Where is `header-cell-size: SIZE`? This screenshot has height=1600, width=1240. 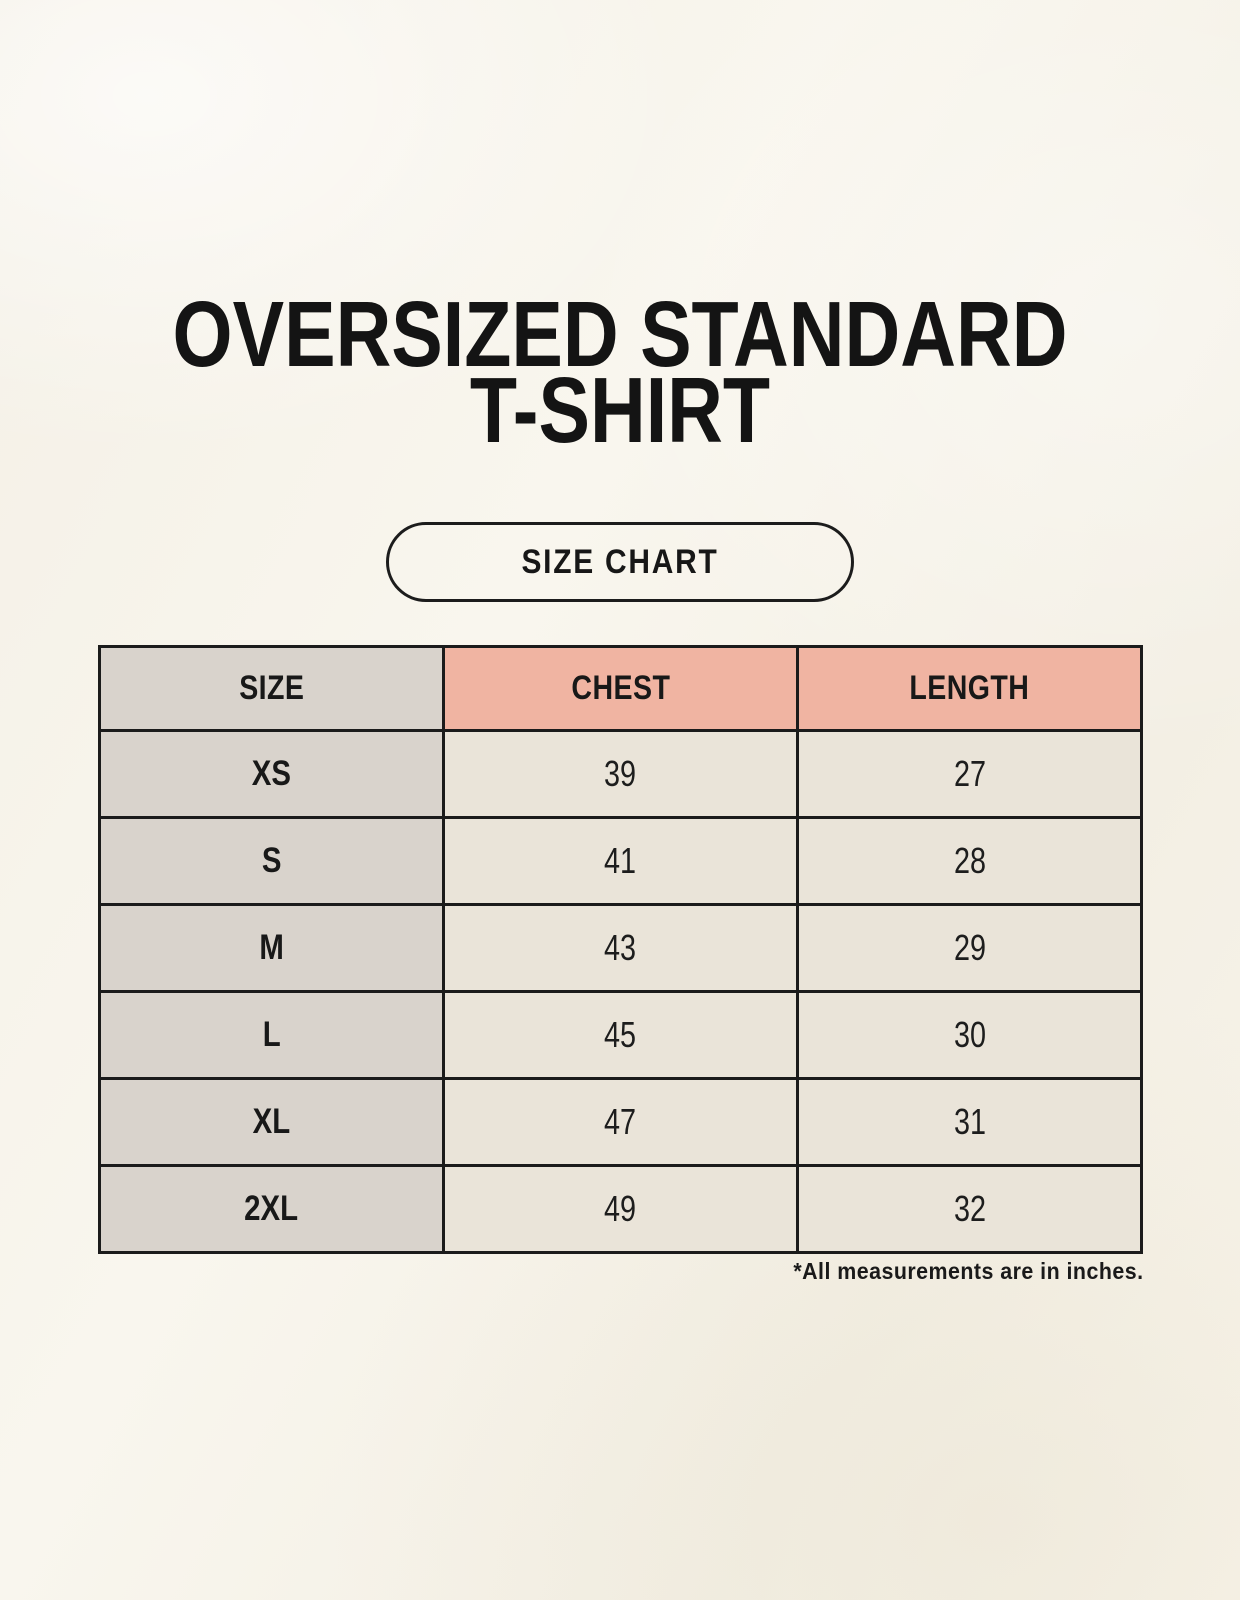 header-cell-size: SIZE is located at coordinates (271, 688).